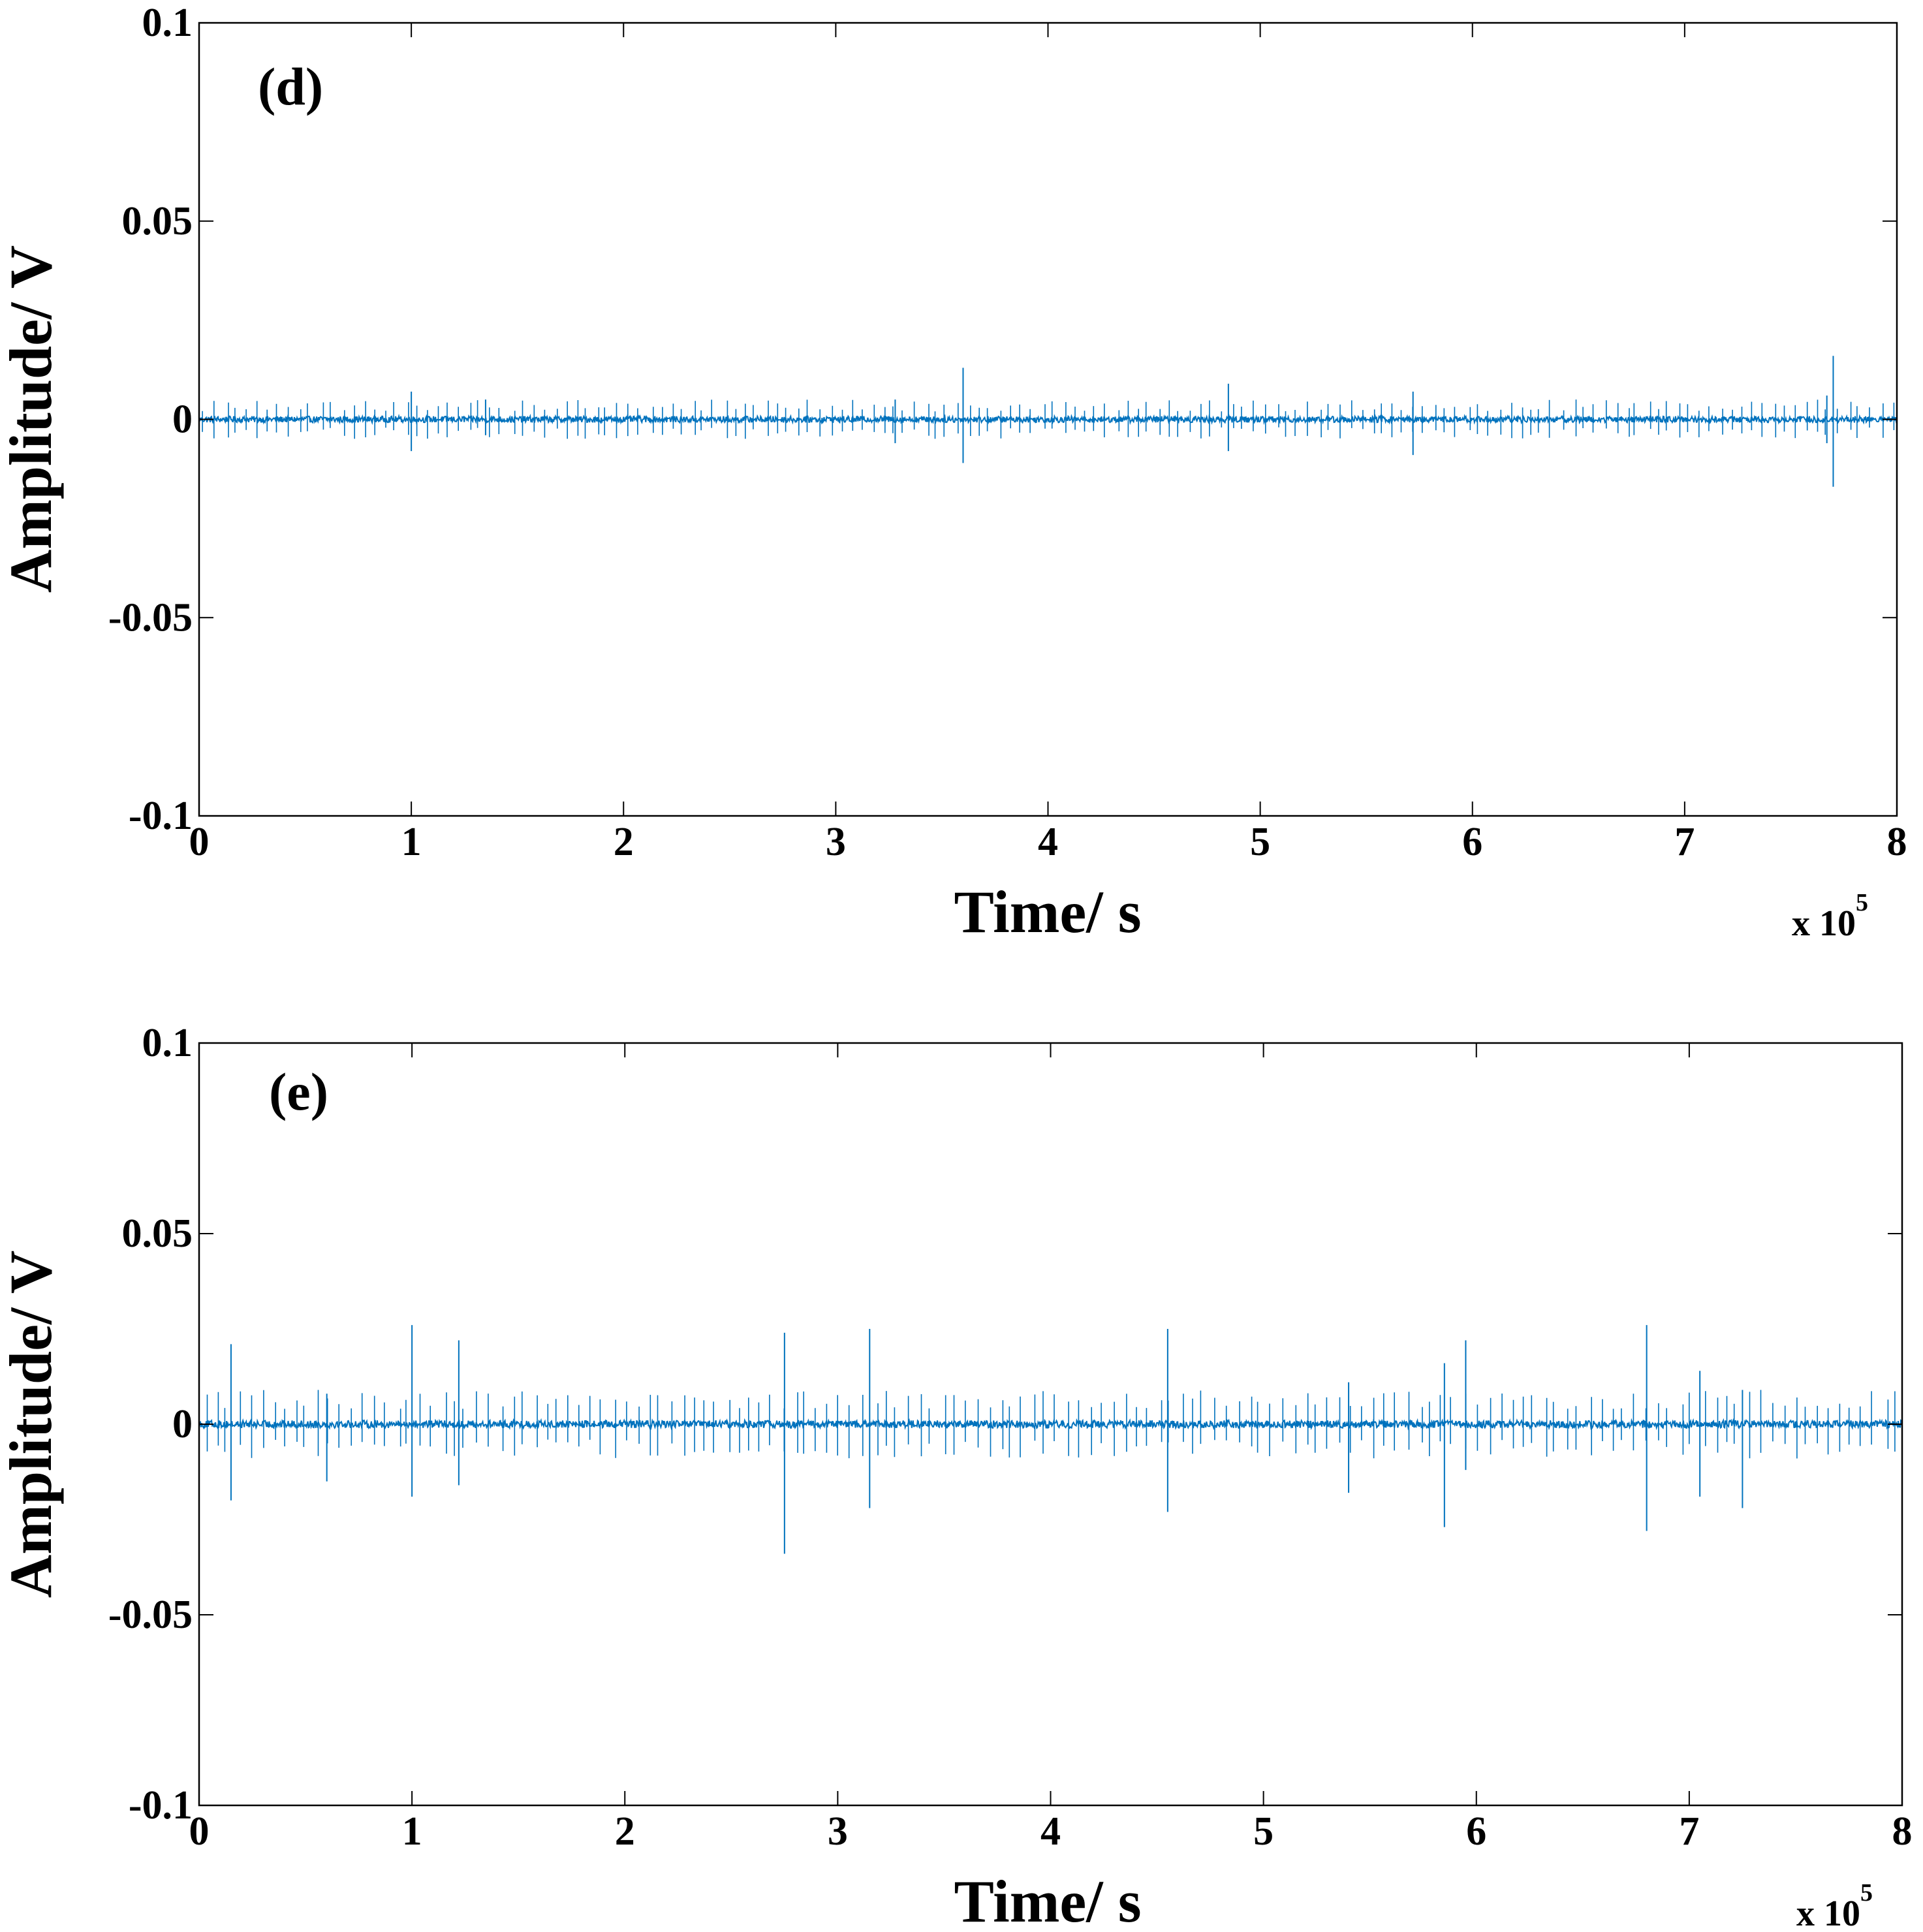 The image size is (1923, 1932). I want to click on y-tick-label-d-1: 0.05, so click(157, 221).